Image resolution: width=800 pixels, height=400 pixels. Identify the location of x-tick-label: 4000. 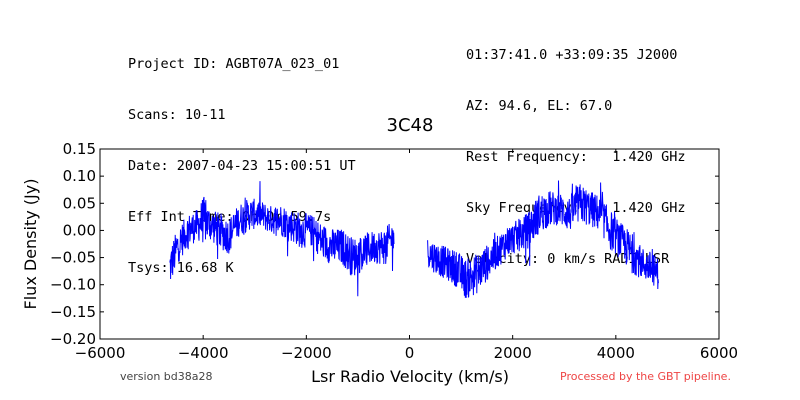
(616, 353).